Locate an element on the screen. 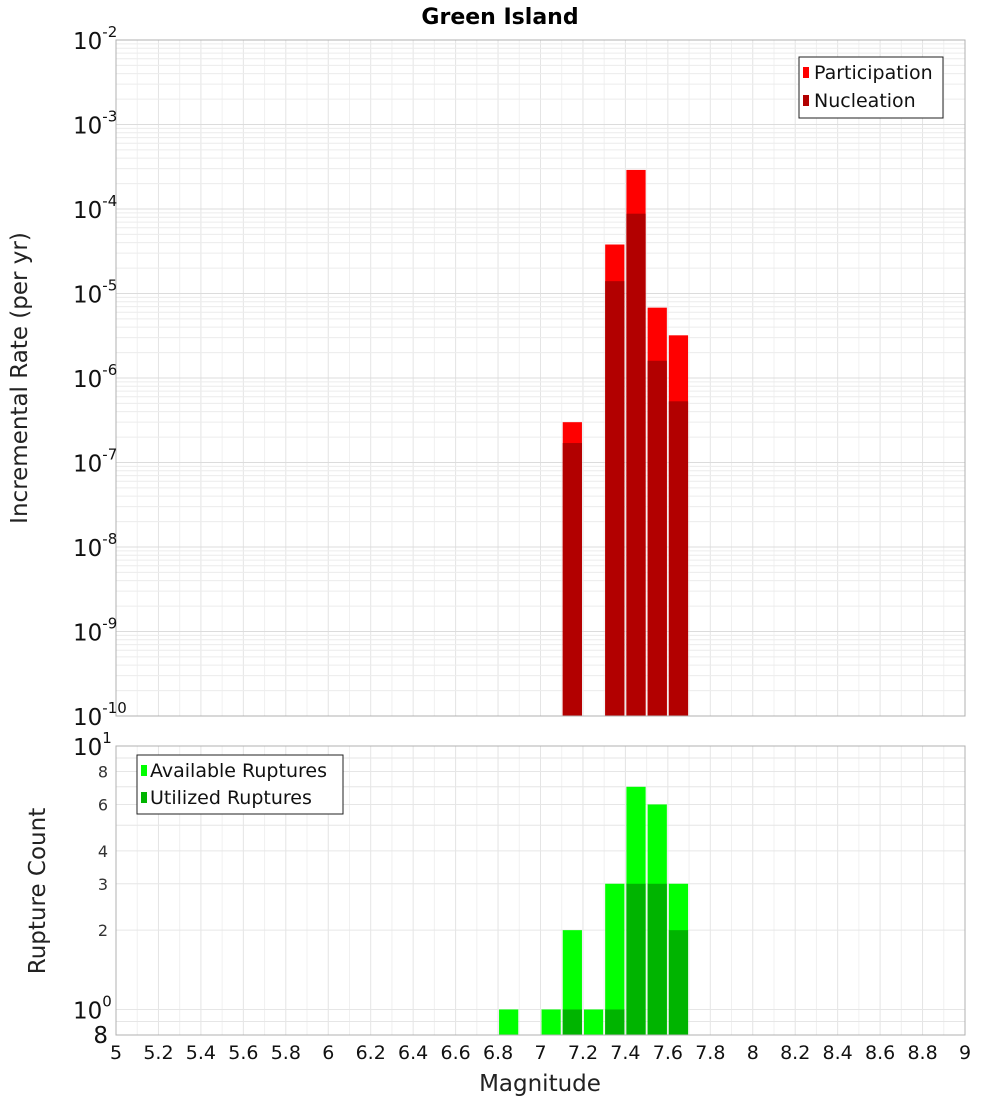 This screenshot has height=1100, width=1000. available-legend-label: Available Ruptures is located at coordinates (238, 771).